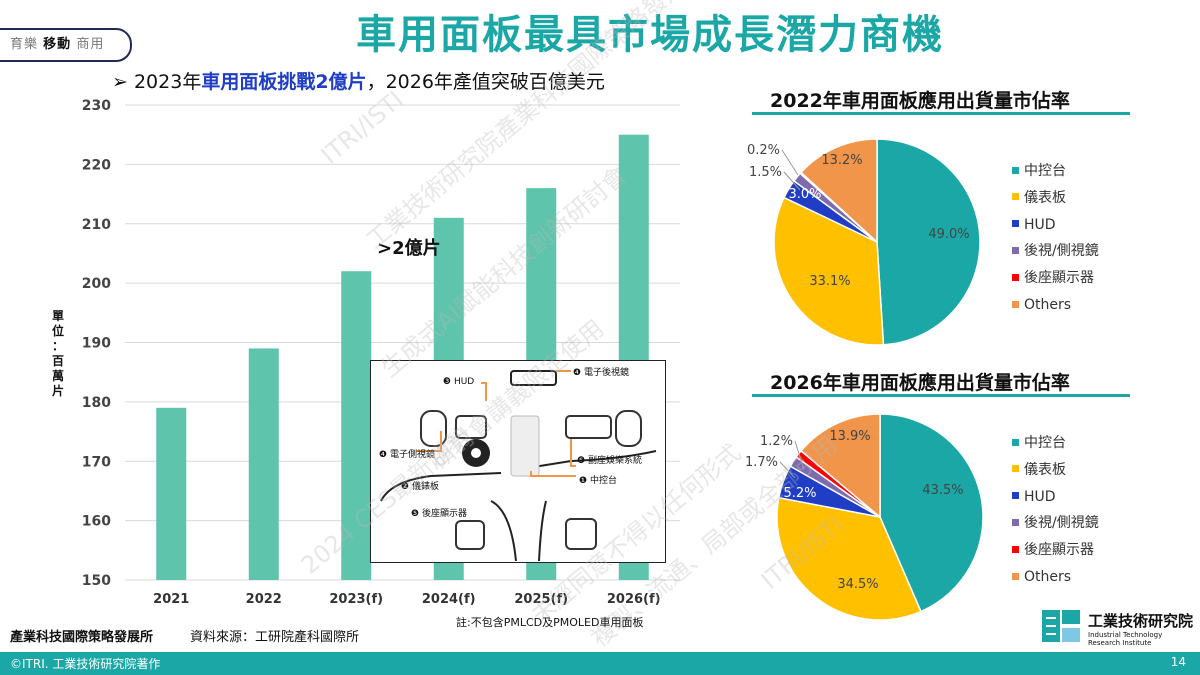  Describe the element at coordinates (763, 150) in the screenshot. I see `pie-value-label: 0.2%` at that location.